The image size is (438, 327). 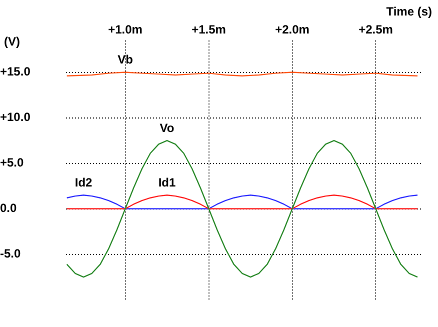 What do you see at coordinates (11, 253) in the screenshot?
I see `y-tick-label: -5.0` at bounding box center [11, 253].